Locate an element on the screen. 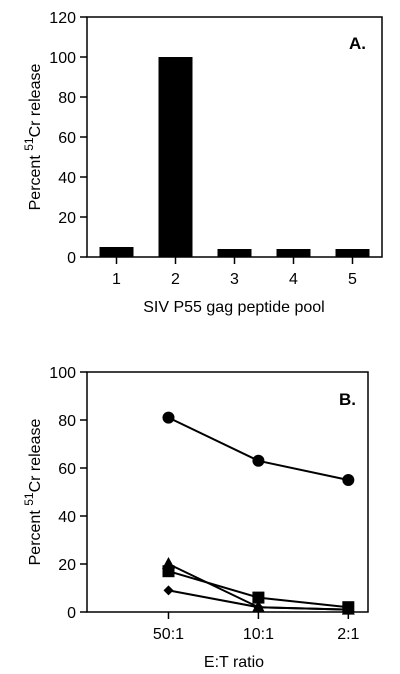  x-tick-label: 3 is located at coordinates (234, 279).